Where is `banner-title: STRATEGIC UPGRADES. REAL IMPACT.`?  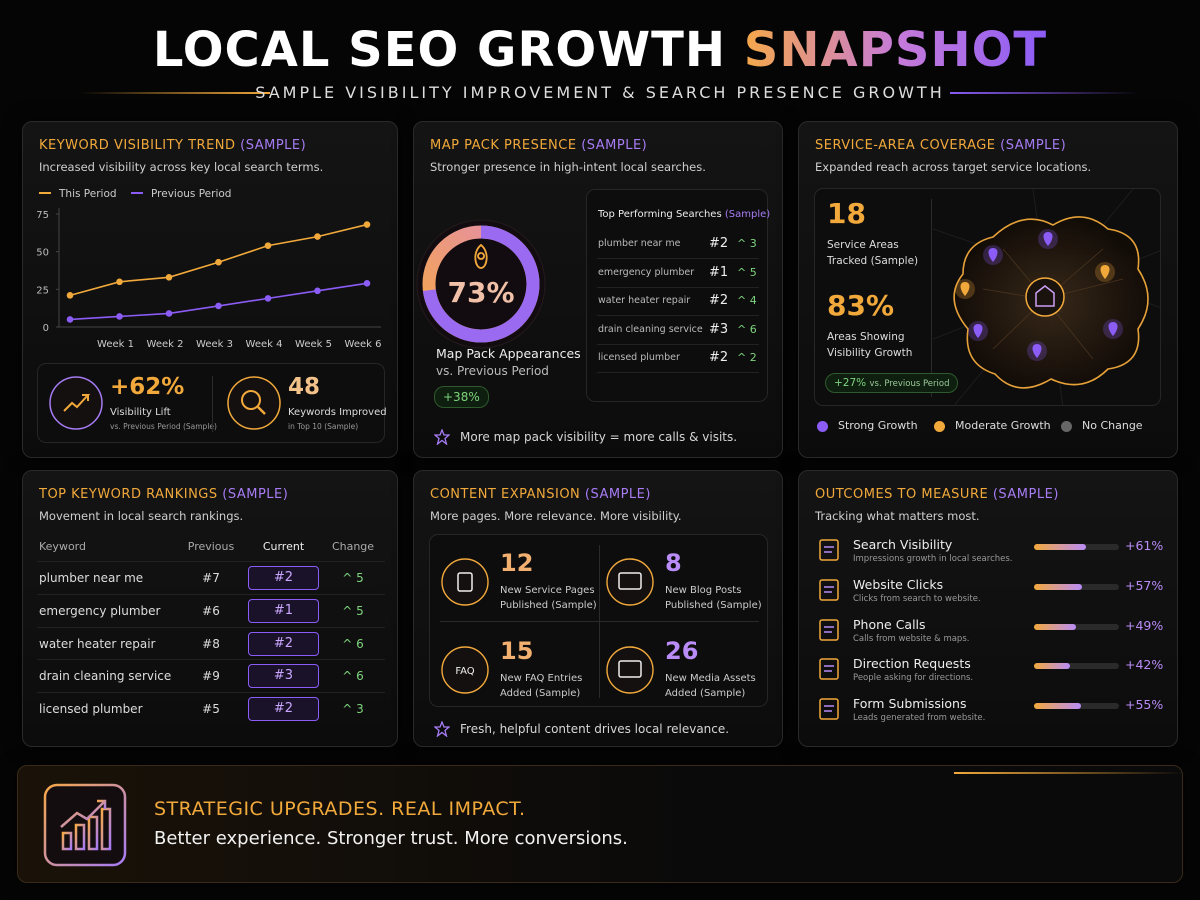
banner-title: STRATEGIC UPGRADES. REAL IMPACT. is located at coordinates (340, 809).